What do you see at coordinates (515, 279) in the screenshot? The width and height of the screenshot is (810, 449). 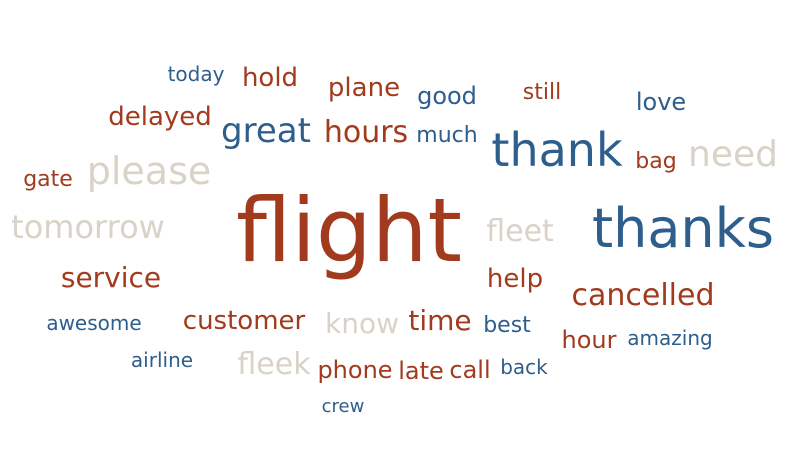 I see `word-help: help` at bounding box center [515, 279].